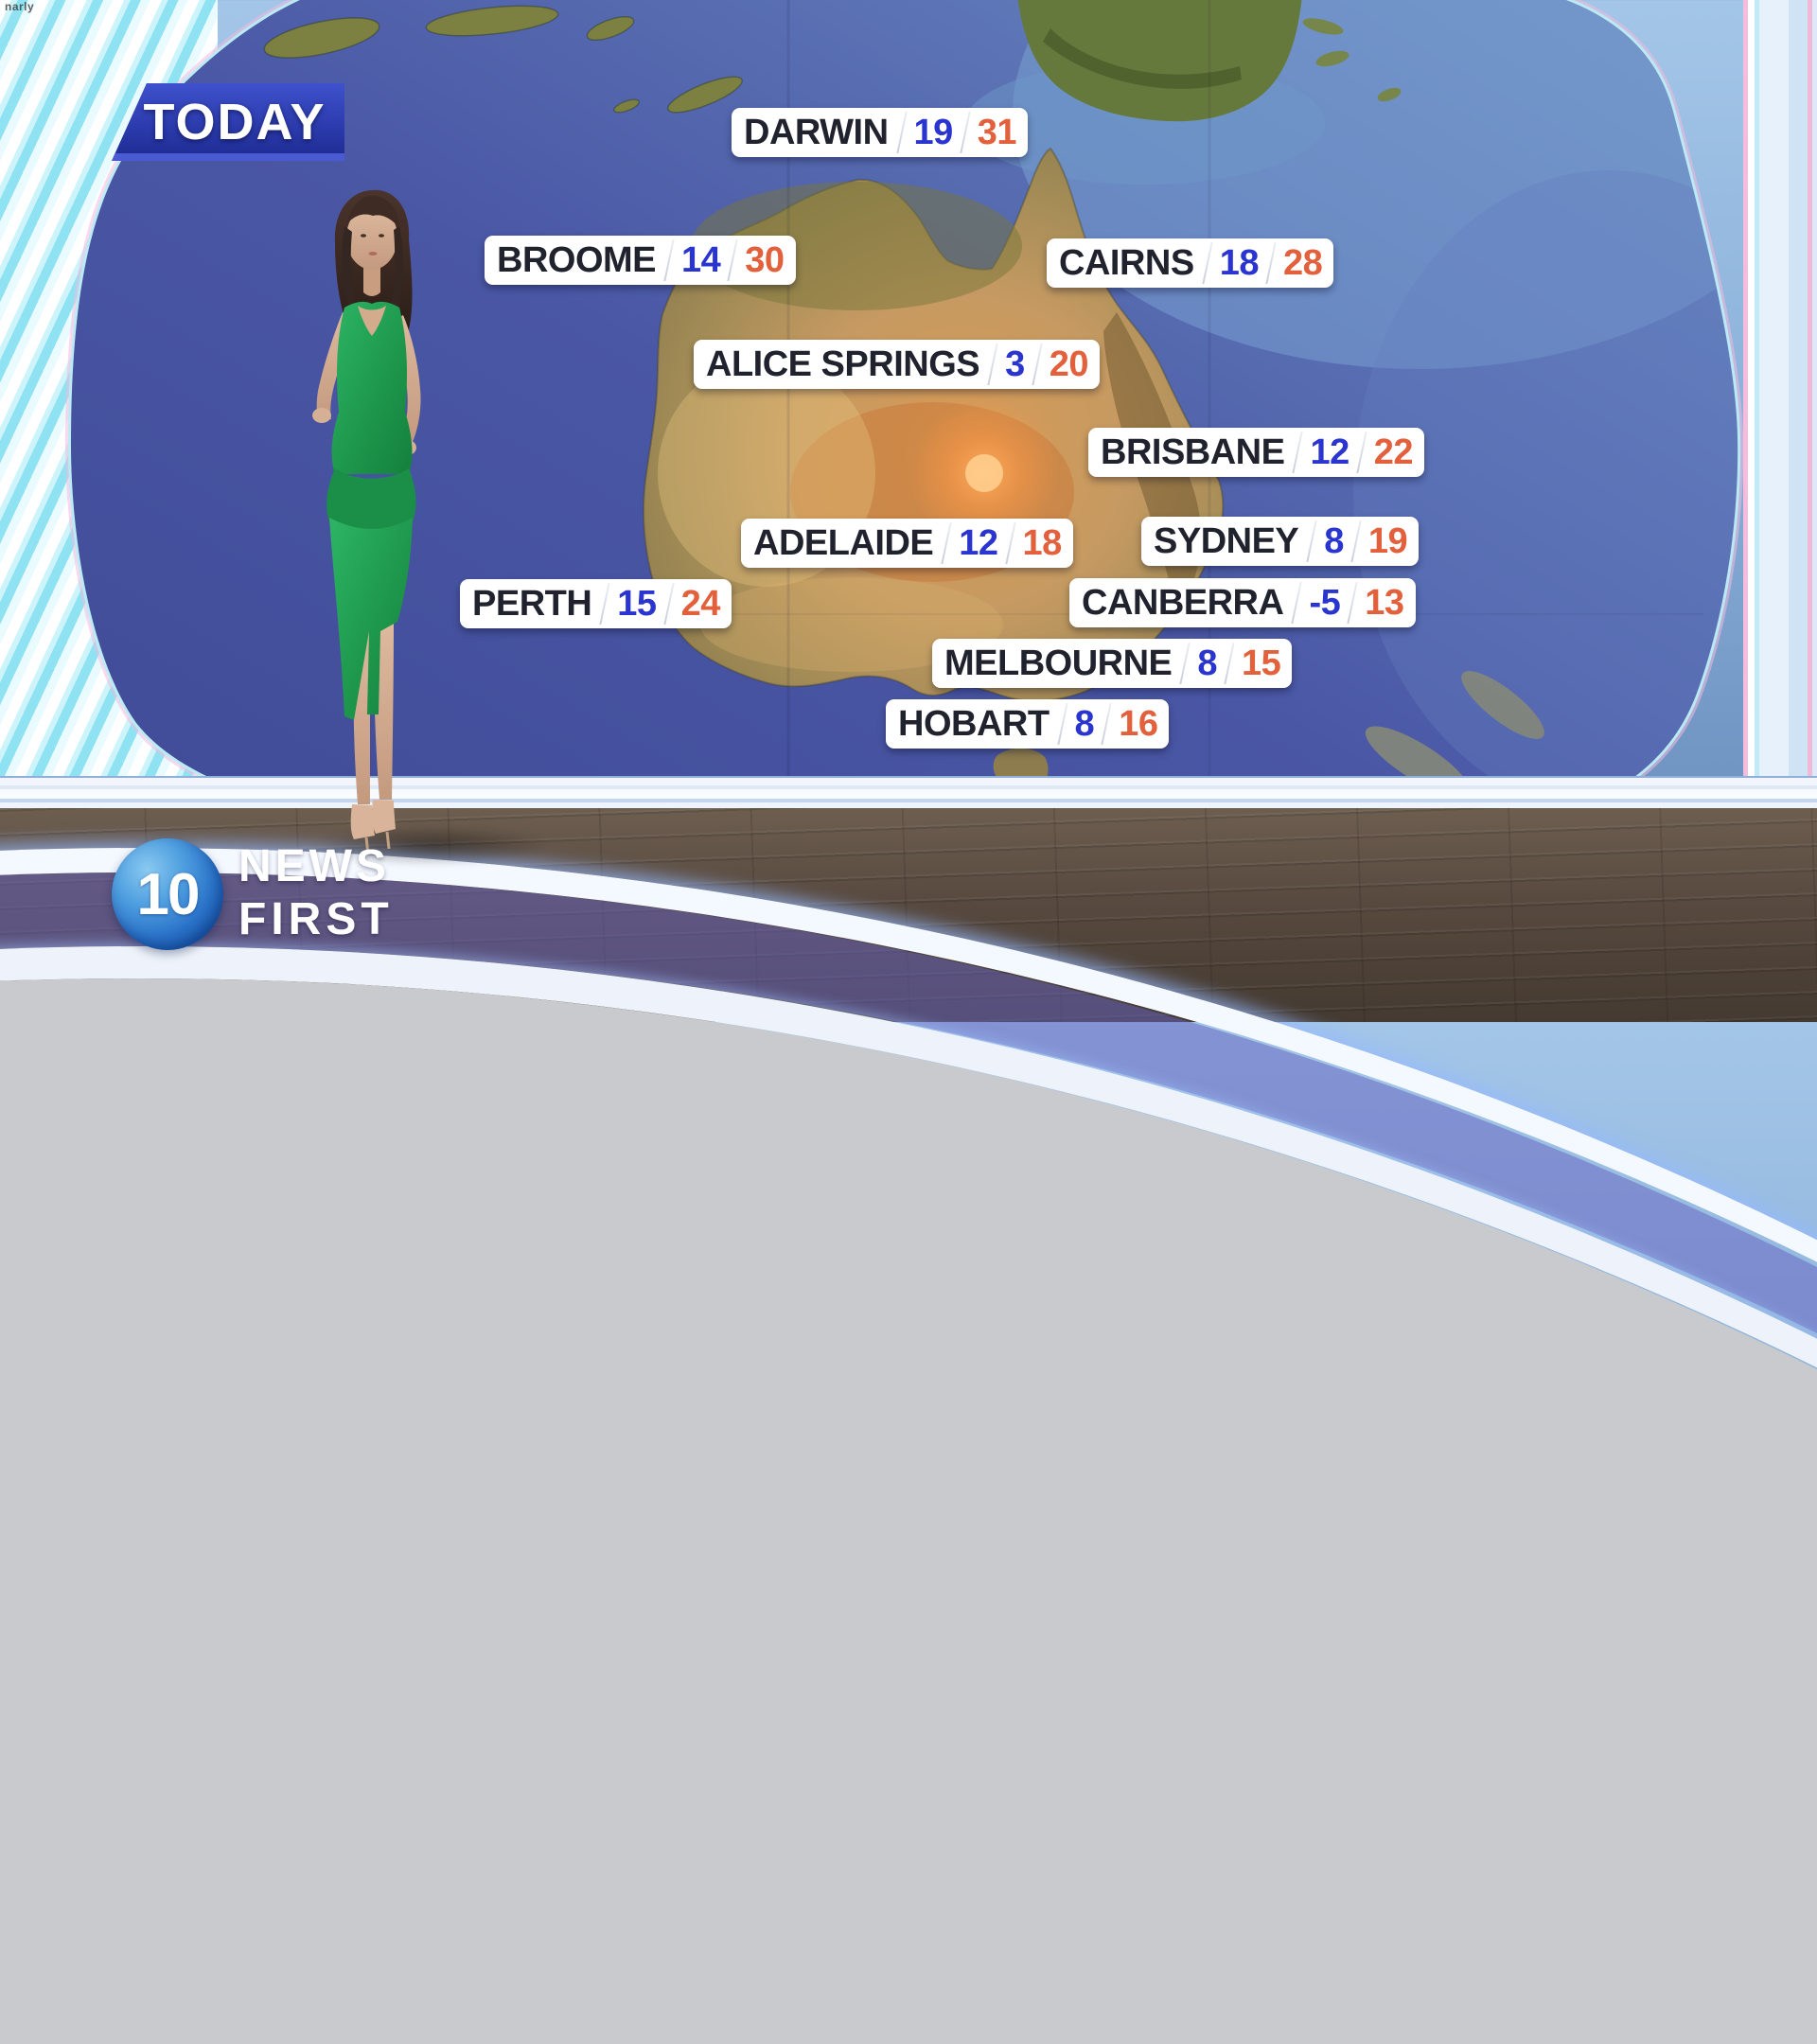 This screenshot has height=2044, width=1817. I want to click on dress-skirt, so click(371, 619).